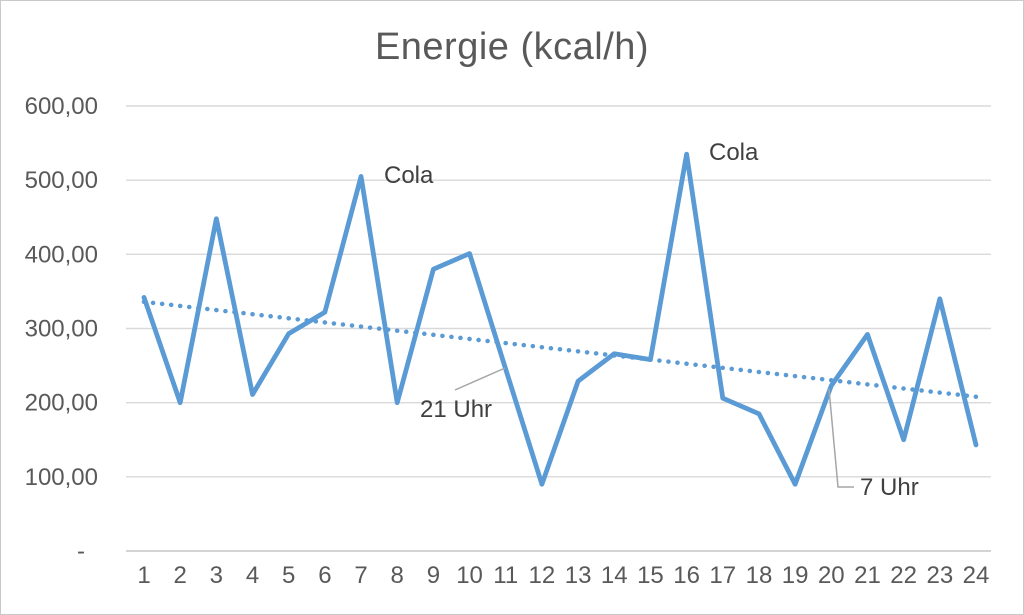 This screenshot has width=1024, height=615. What do you see at coordinates (542, 575) in the screenshot?
I see `x-tick-label: 12` at bounding box center [542, 575].